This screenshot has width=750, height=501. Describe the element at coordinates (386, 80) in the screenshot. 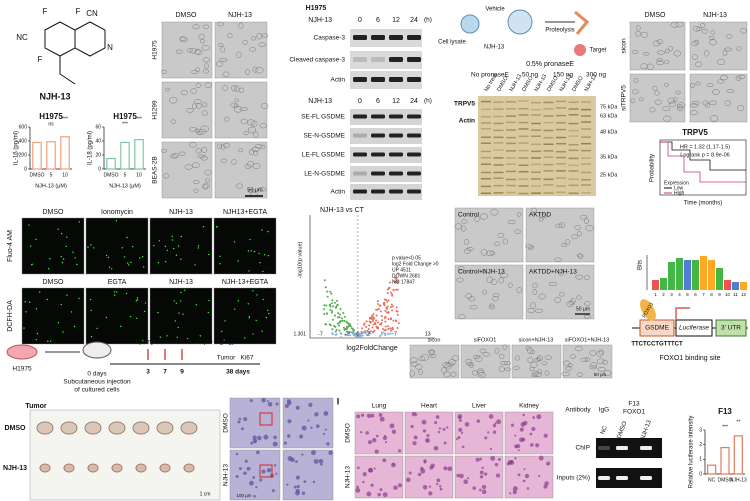

I see `blot` at that location.